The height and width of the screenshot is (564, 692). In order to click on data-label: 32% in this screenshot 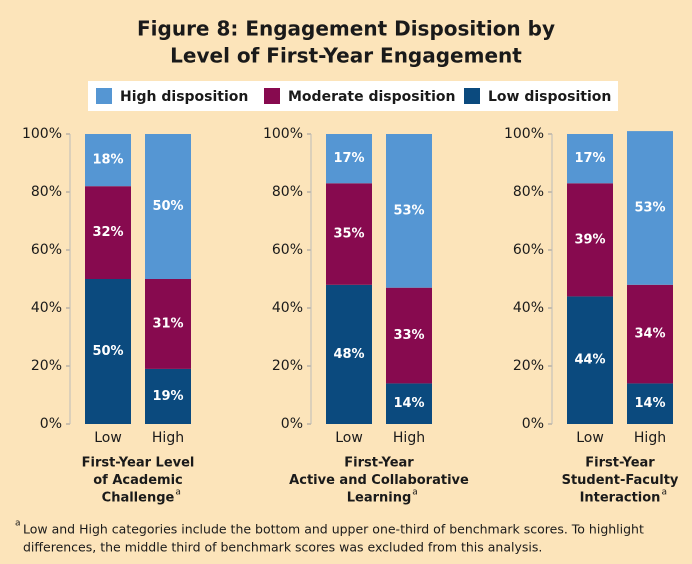, I will do `click(107, 232)`.